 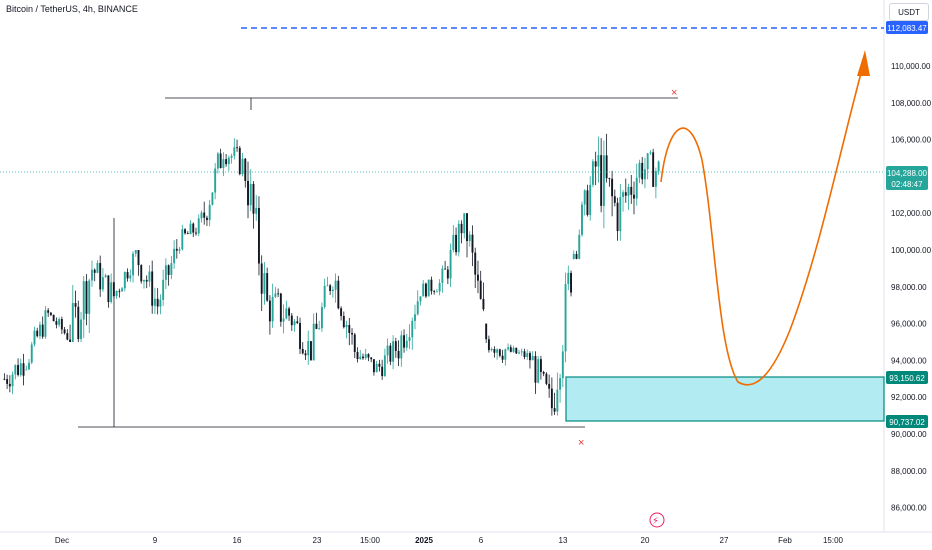 What do you see at coordinates (449, 540) in the screenshot?
I see `time-scale: Dec 9 16 23 15:00 2025 6 13 20 27 Feb 15:00` at bounding box center [449, 540].